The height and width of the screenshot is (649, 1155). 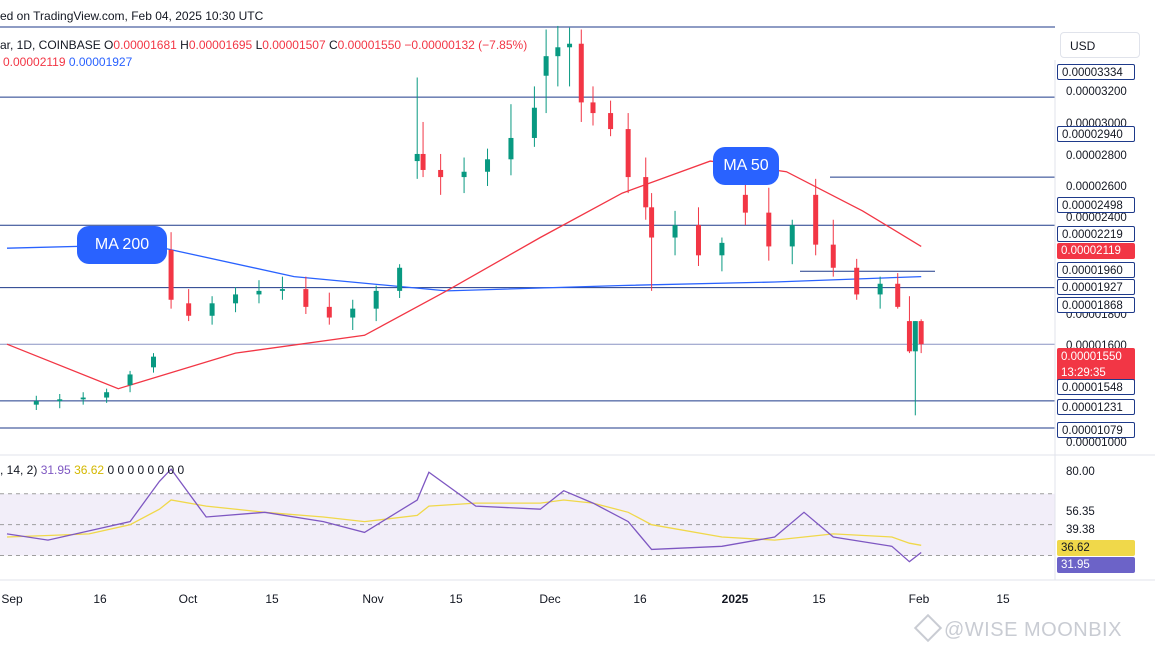 I want to click on time-tick: Dec, so click(x=550, y=599).